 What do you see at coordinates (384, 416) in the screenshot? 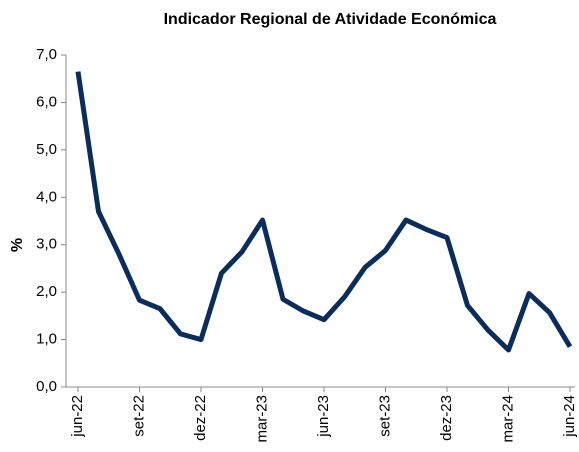
I see `x-tick-label: set-23` at bounding box center [384, 416].